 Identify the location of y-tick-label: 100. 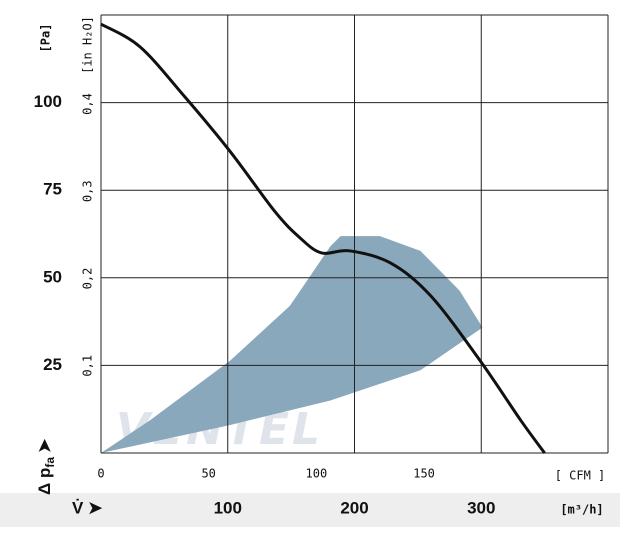
(48, 101).